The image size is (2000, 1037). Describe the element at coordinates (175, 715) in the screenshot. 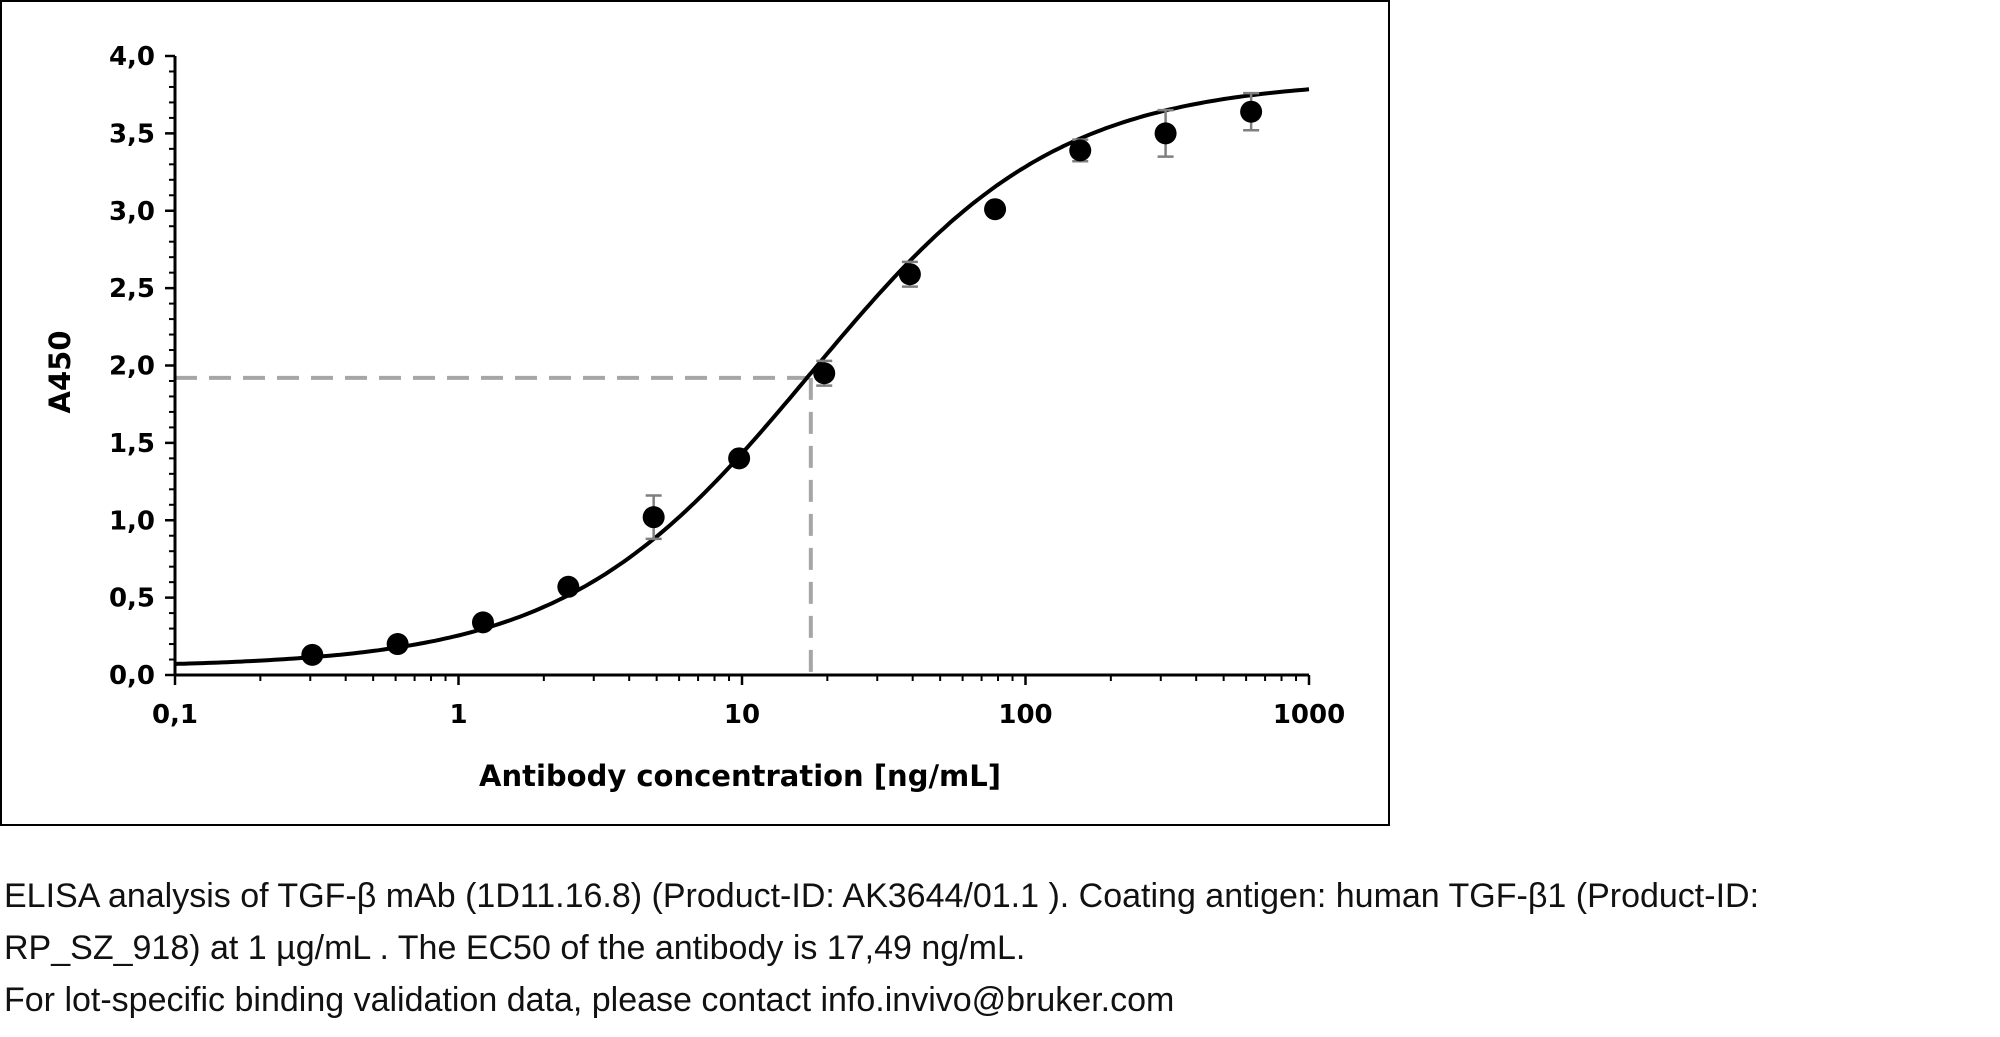

I see `x-tick-label: 0,1` at that location.